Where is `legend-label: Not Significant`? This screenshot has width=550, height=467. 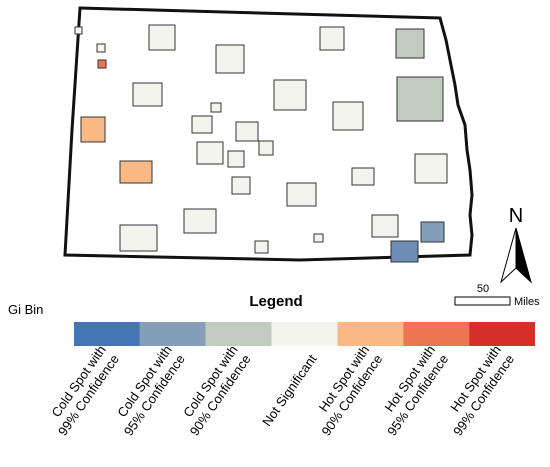 legend-label: Not Significant is located at coordinates (289, 390).